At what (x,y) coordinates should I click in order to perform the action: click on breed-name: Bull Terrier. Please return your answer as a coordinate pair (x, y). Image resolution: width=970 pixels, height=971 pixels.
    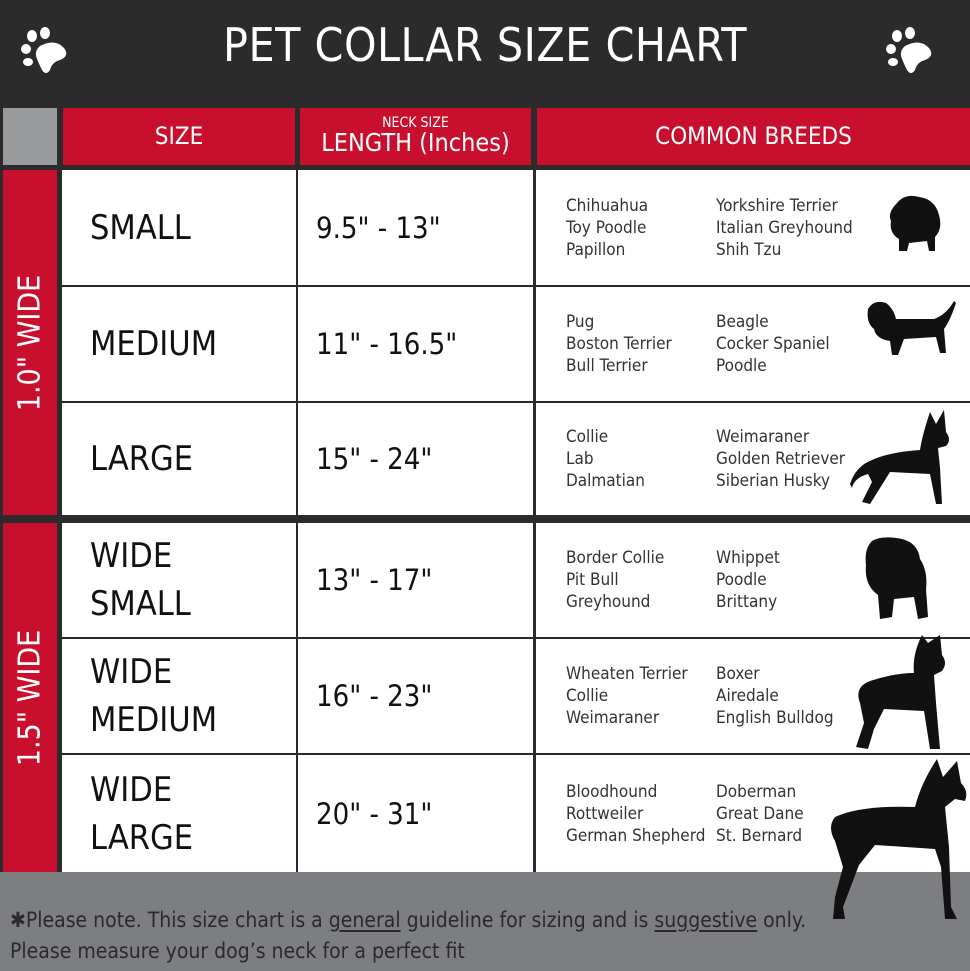
    Looking at the image, I should click on (607, 366).